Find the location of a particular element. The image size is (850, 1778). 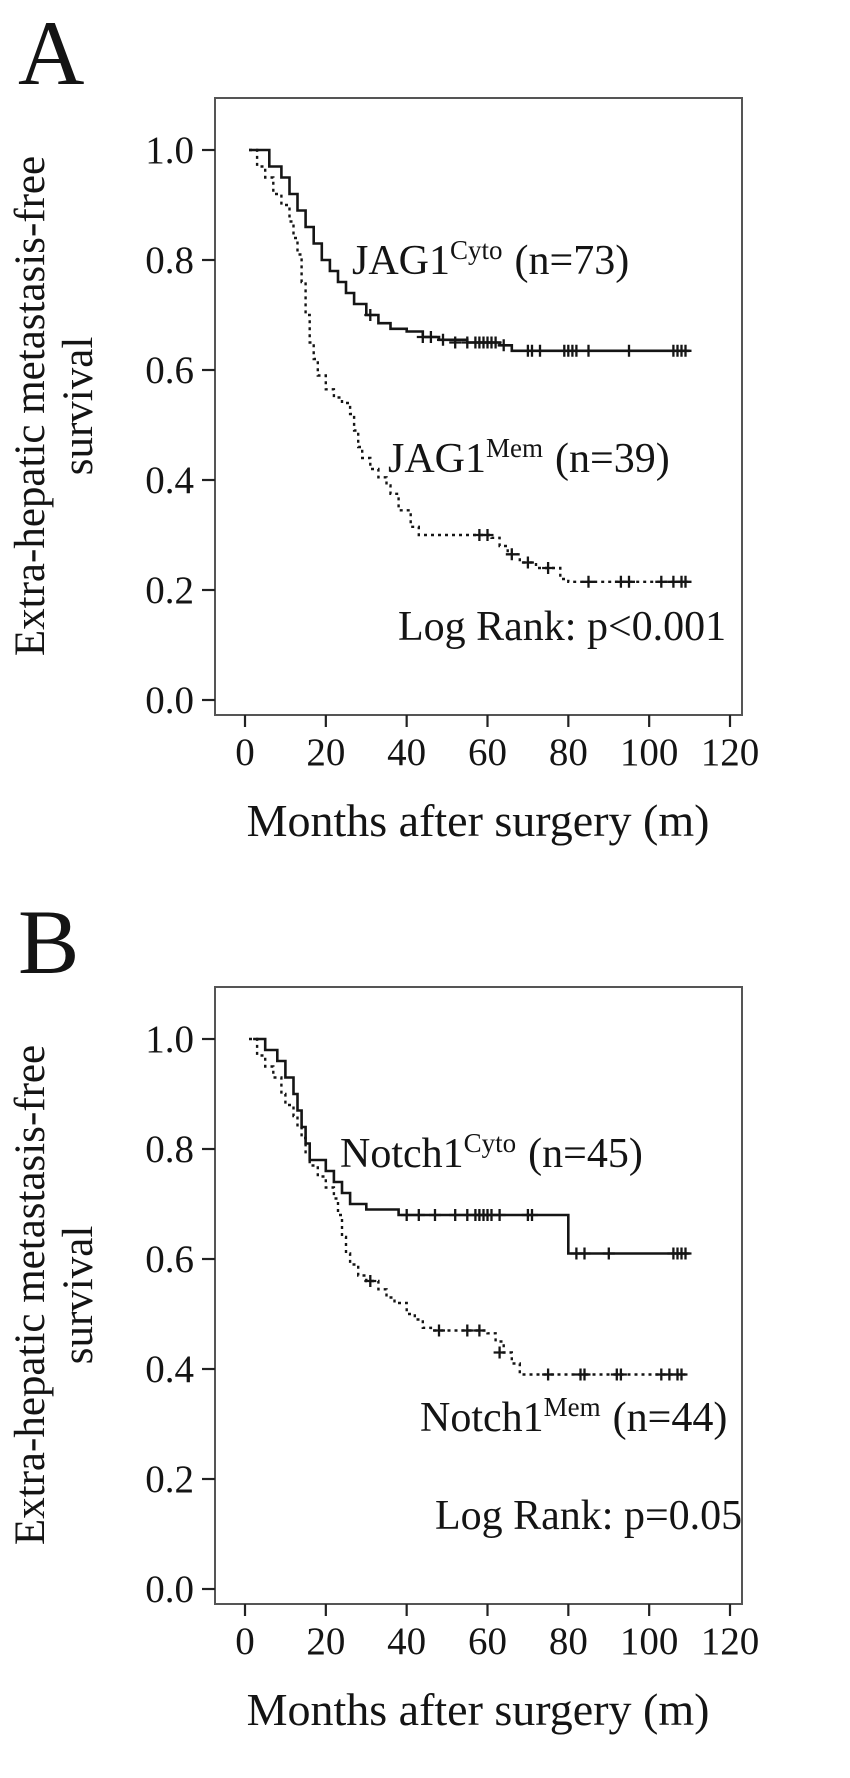

curve-label-notch1-cyto: Notch1Cyto (n=45) is located at coordinates (491, 1152).